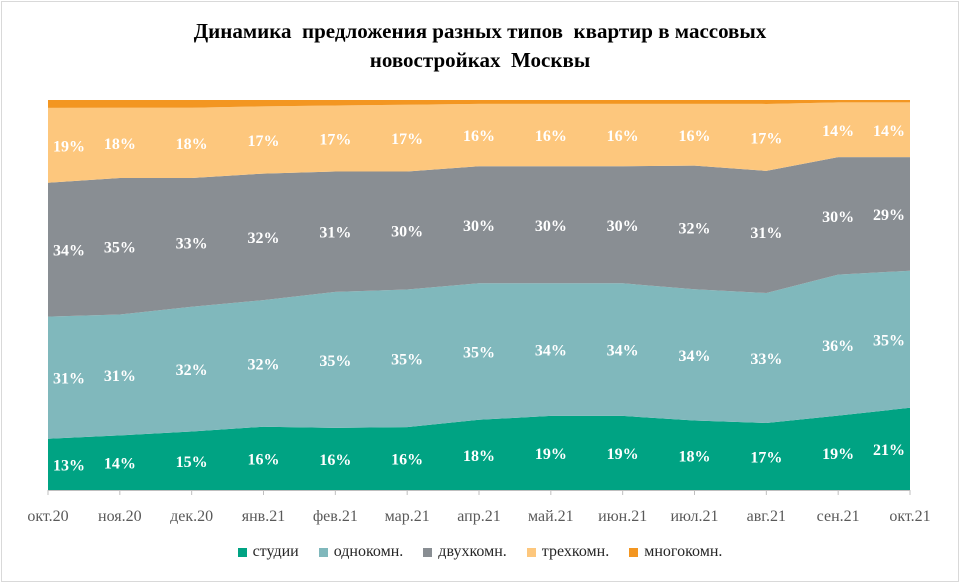 The image size is (960, 583). I want to click on data-label: 15%, so click(192, 462).